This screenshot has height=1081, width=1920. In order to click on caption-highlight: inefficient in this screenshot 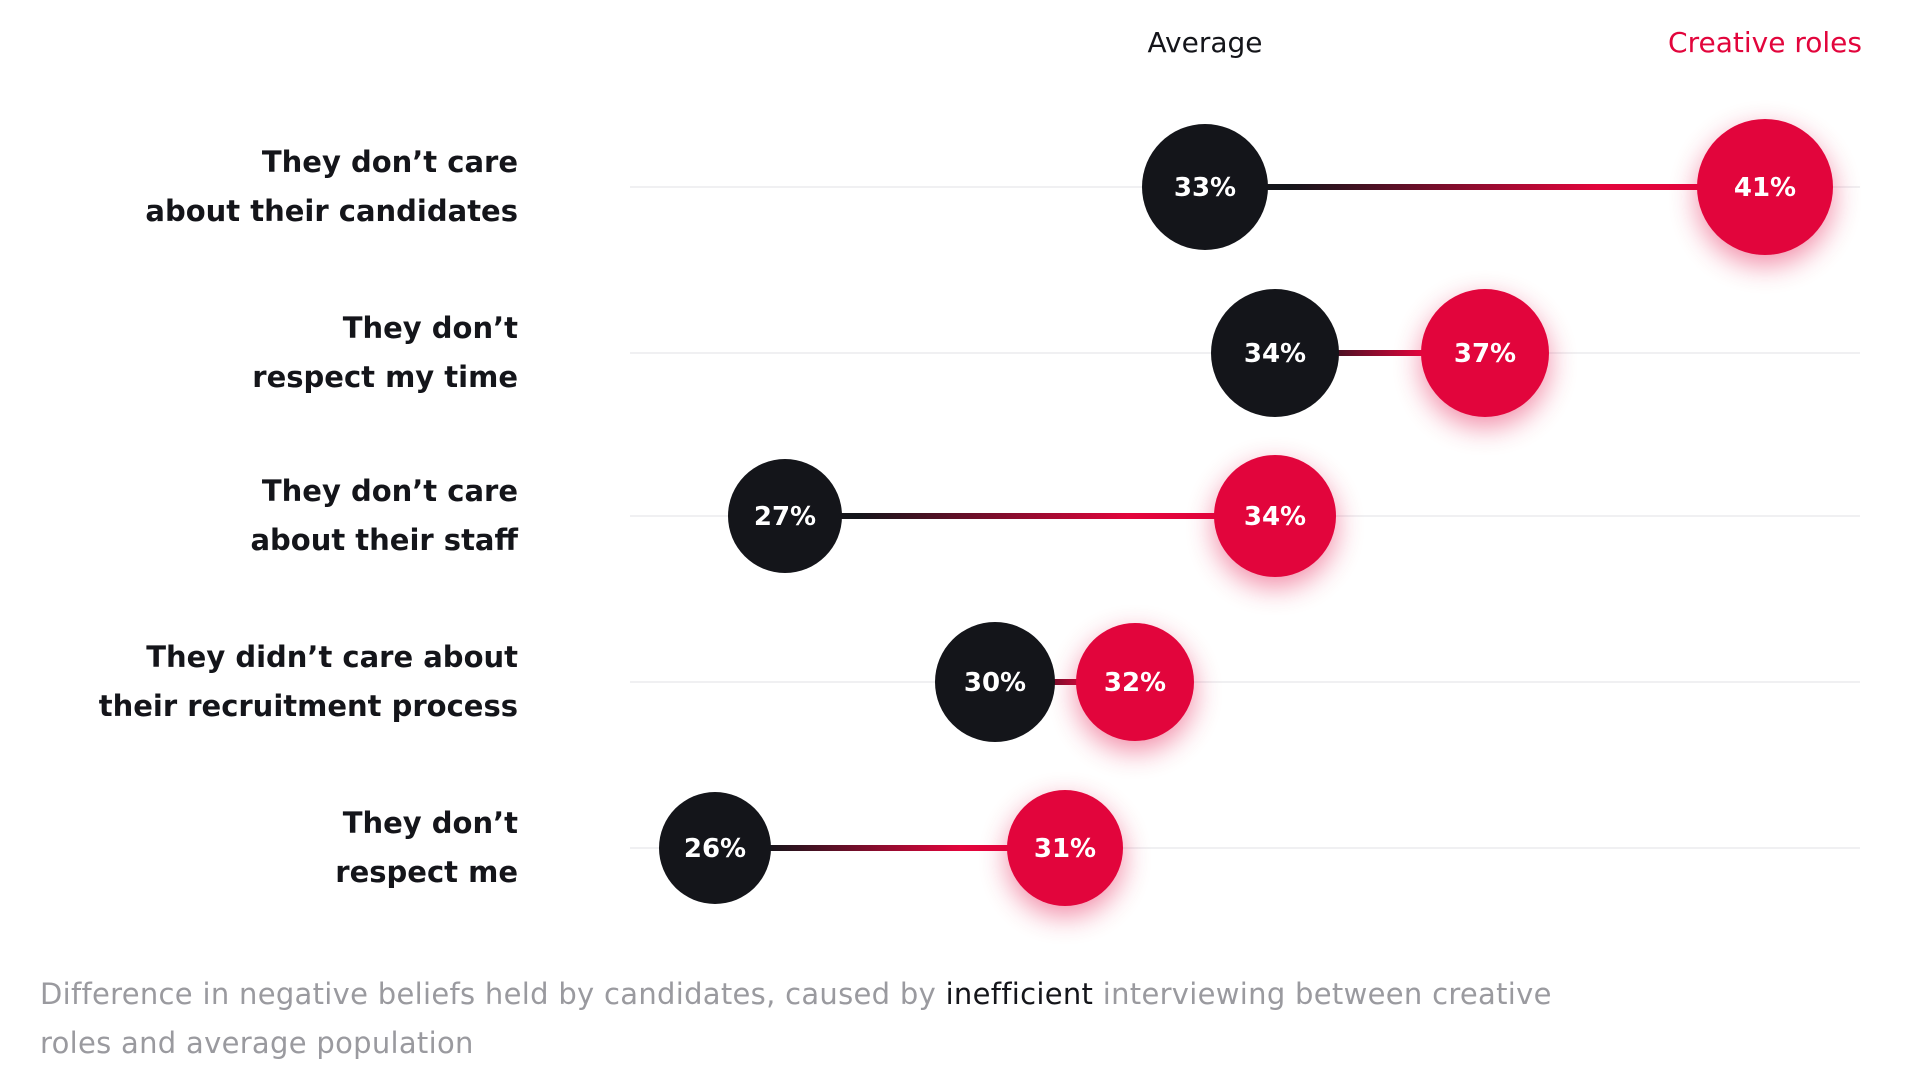, I will do `click(1019, 994)`.